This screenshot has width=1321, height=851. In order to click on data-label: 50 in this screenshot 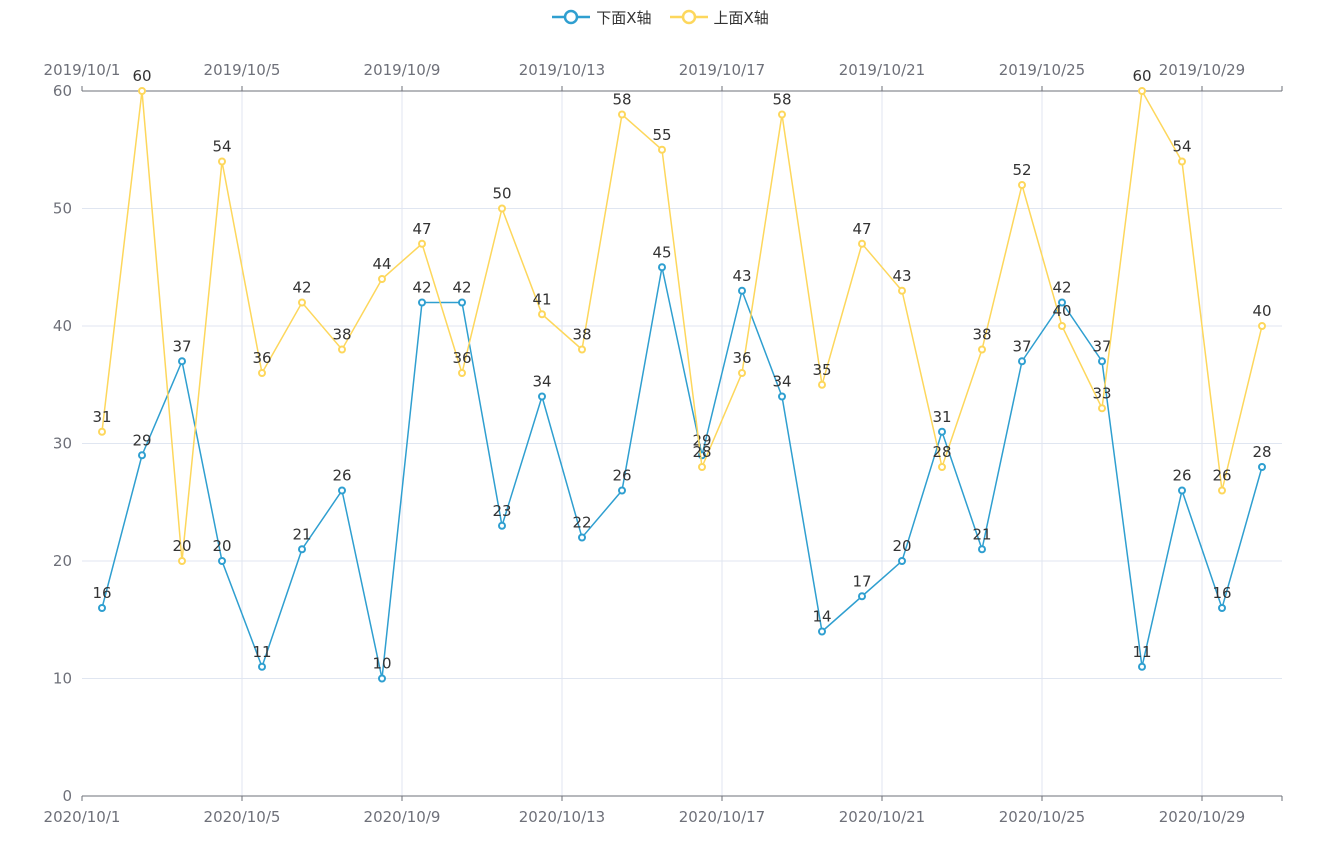, I will do `click(501, 194)`.